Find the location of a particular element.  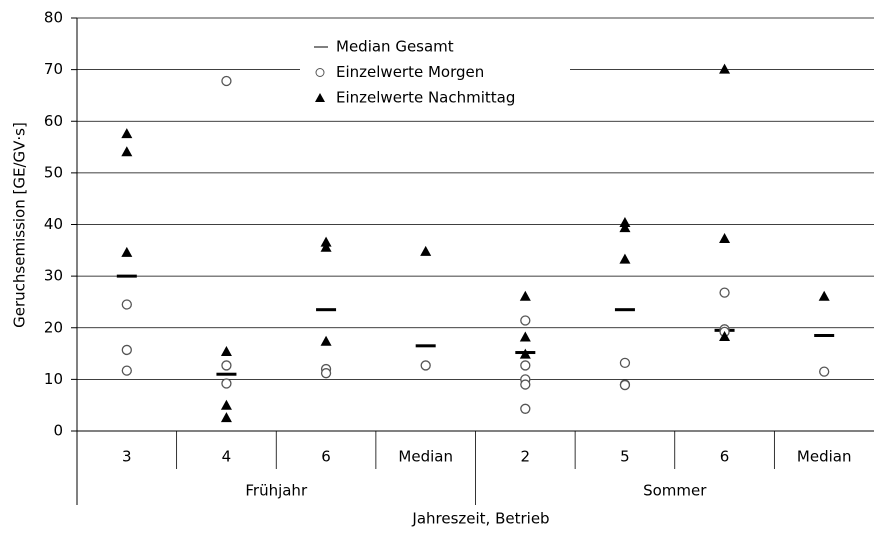

y-tick-label: 20 is located at coordinates (53, 327).